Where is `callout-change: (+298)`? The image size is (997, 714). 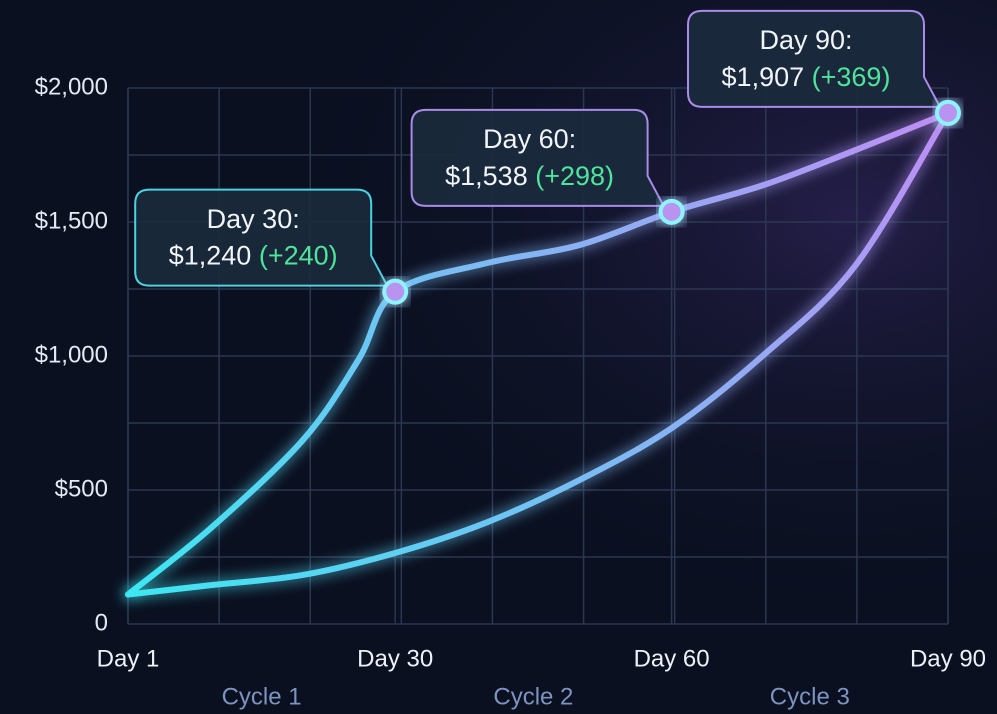
callout-change: (+298) is located at coordinates (574, 176).